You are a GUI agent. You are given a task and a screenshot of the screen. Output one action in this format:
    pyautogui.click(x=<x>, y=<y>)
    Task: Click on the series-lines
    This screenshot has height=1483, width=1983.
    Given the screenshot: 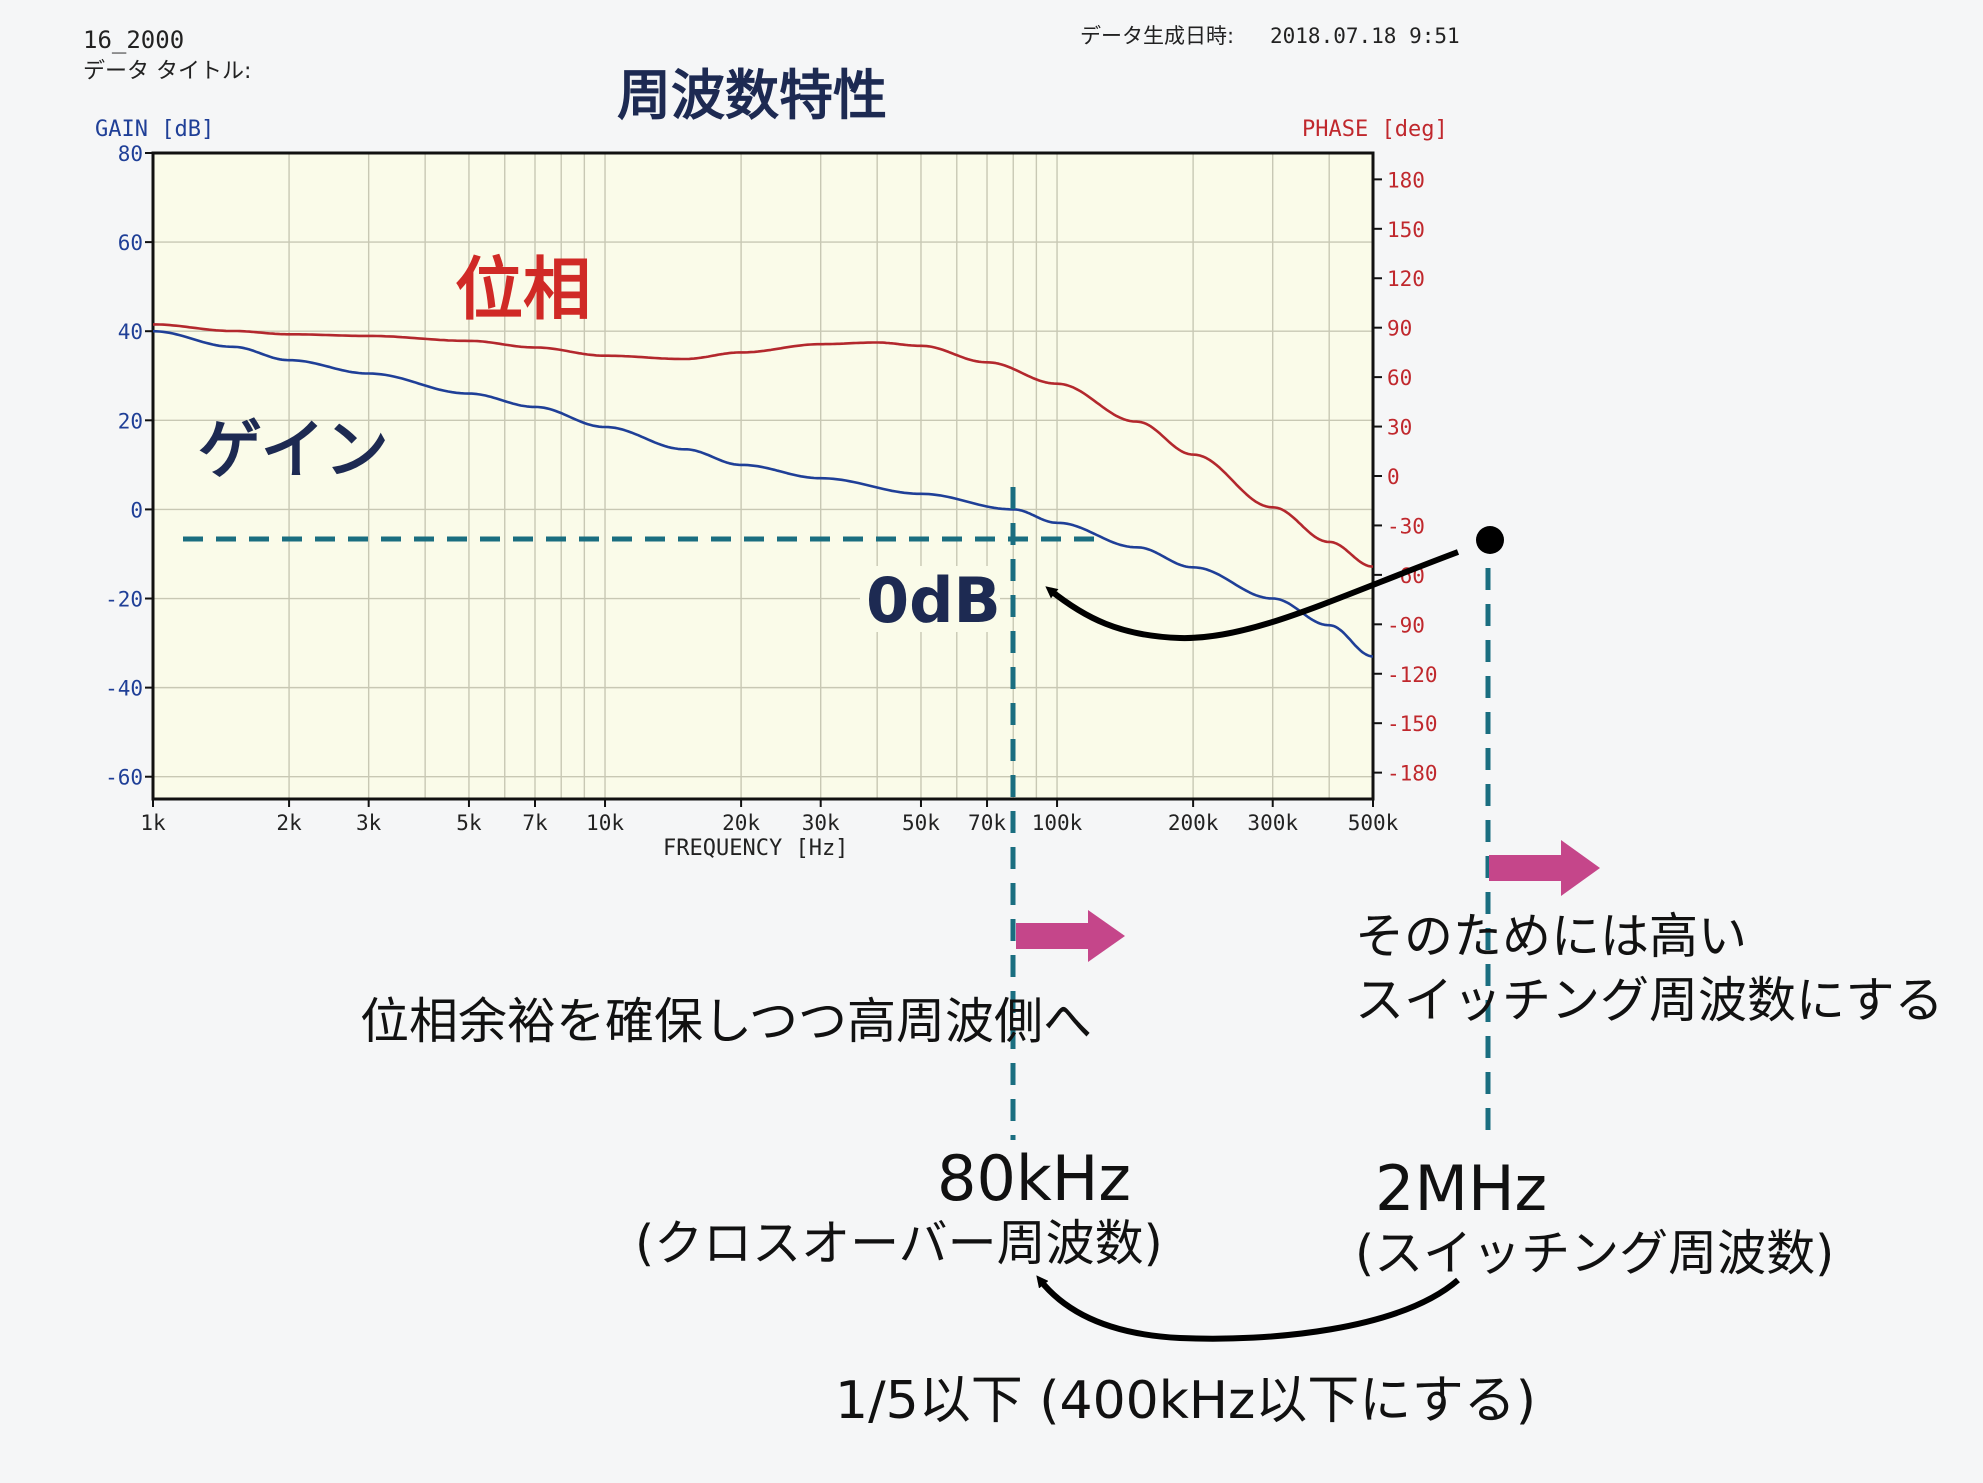 What is the action you would take?
    pyautogui.click(x=763, y=490)
    